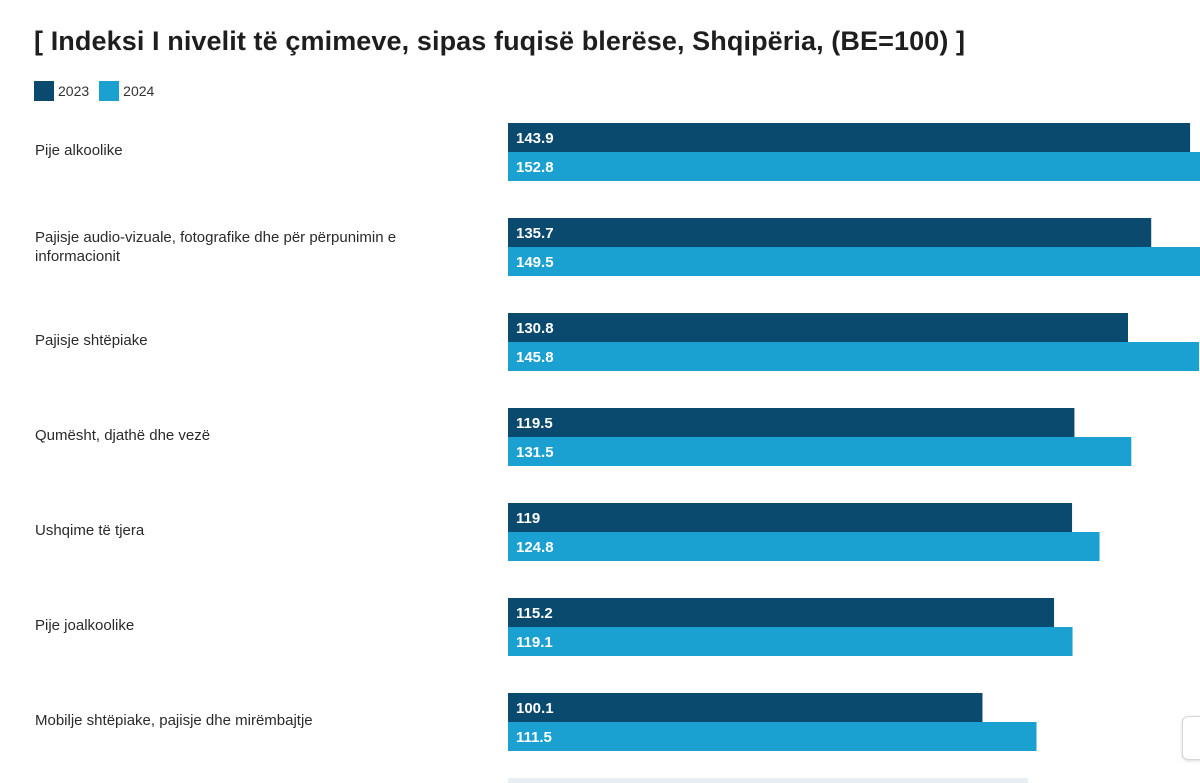 This screenshot has height=783, width=1200. I want to click on bar-value-label: 152.8, so click(535, 167).